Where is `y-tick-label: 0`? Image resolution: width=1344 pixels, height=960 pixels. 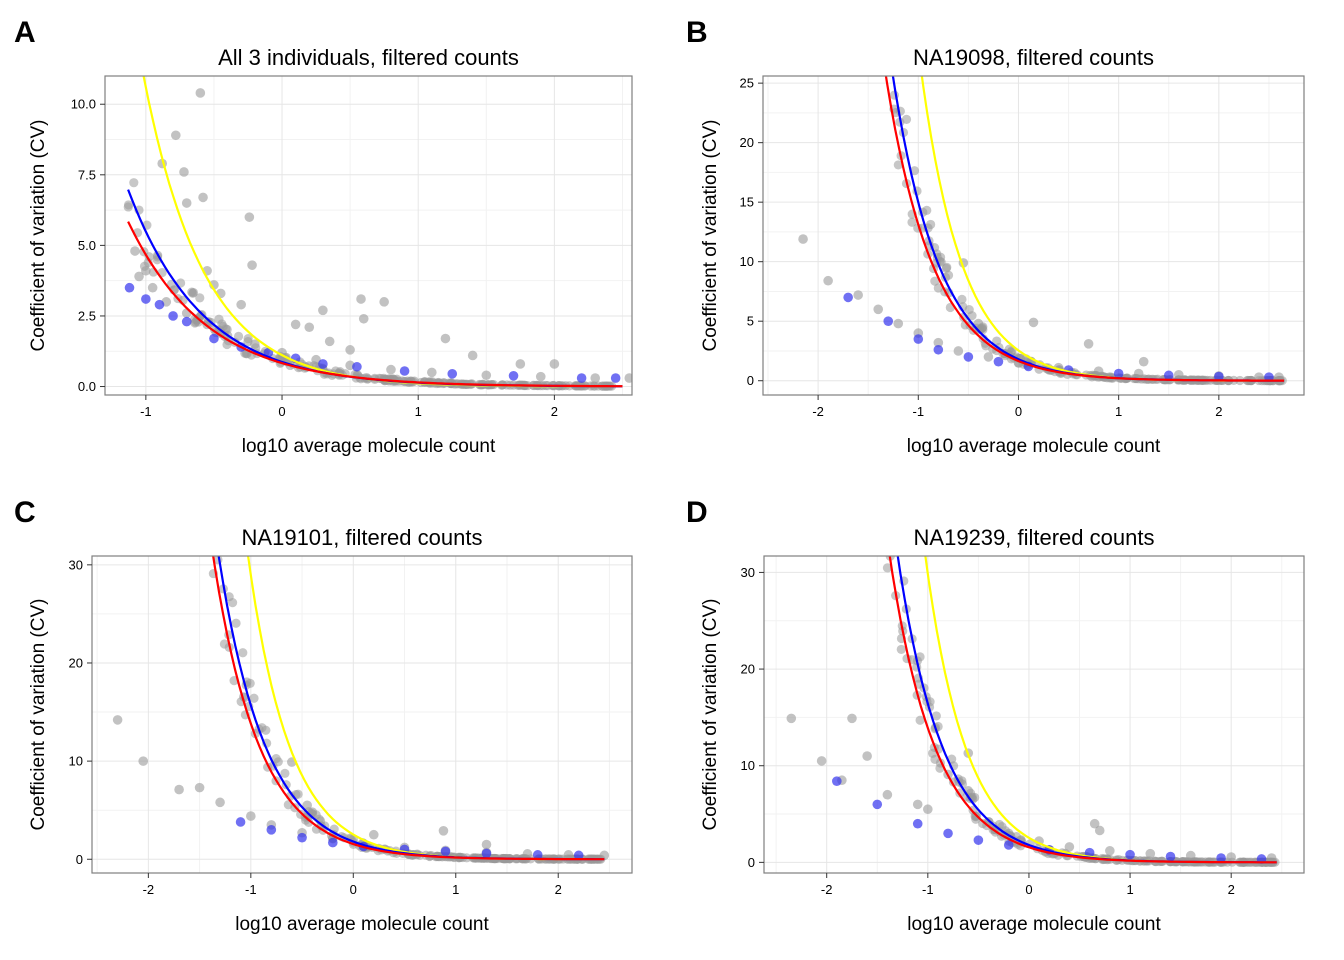 y-tick-label: 0 is located at coordinates (751, 862).